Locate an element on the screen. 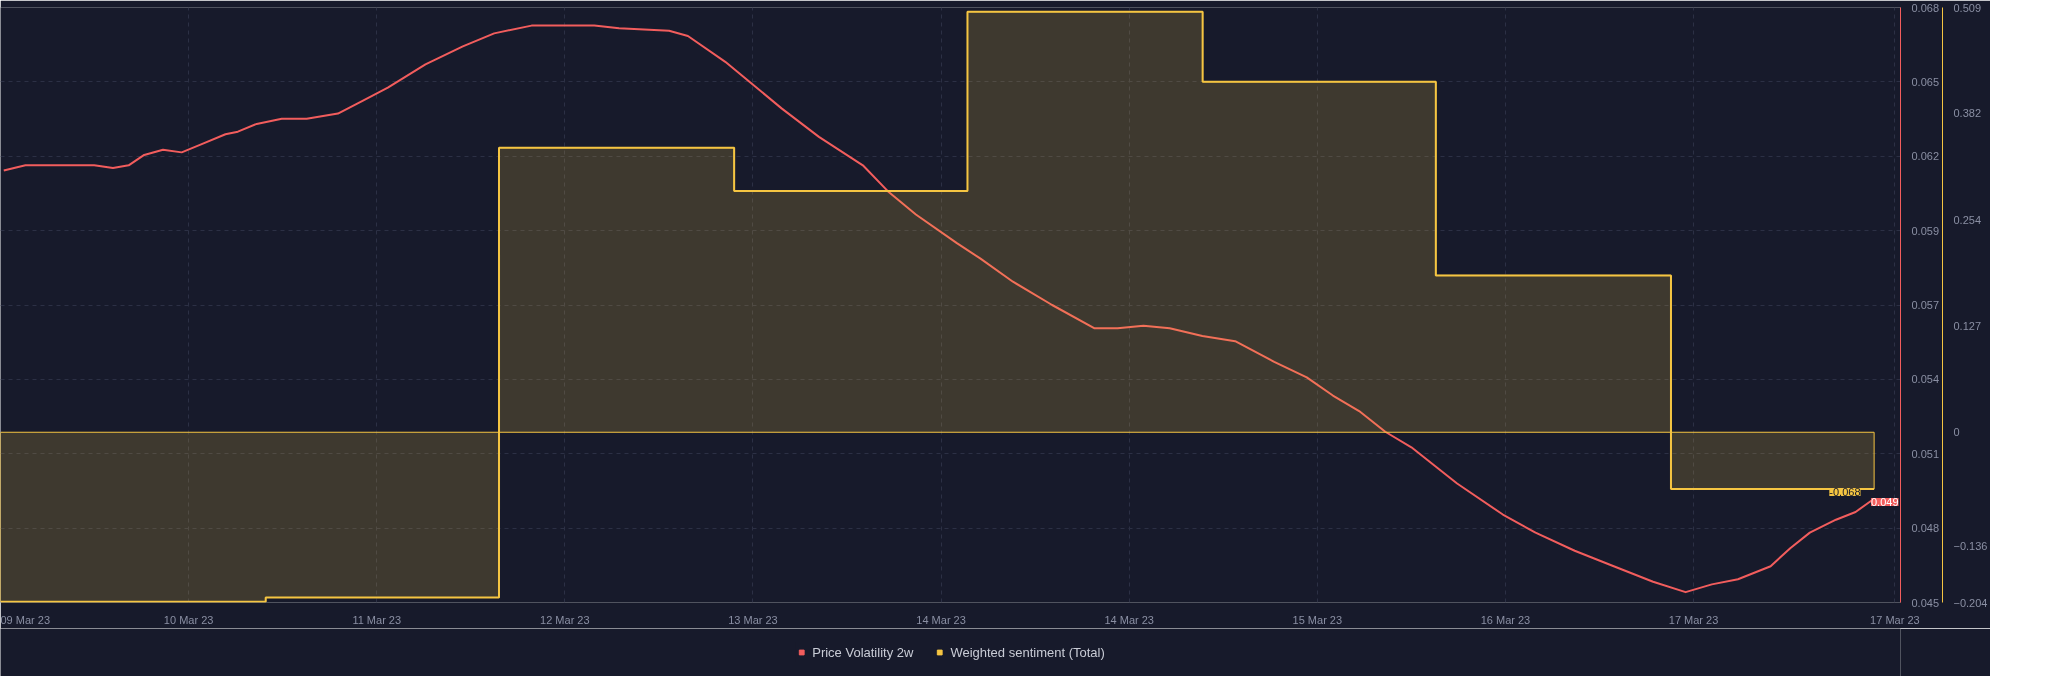 The width and height of the screenshot is (2048, 693). x-tick-label: 09 Mar 23 is located at coordinates (25, 619).